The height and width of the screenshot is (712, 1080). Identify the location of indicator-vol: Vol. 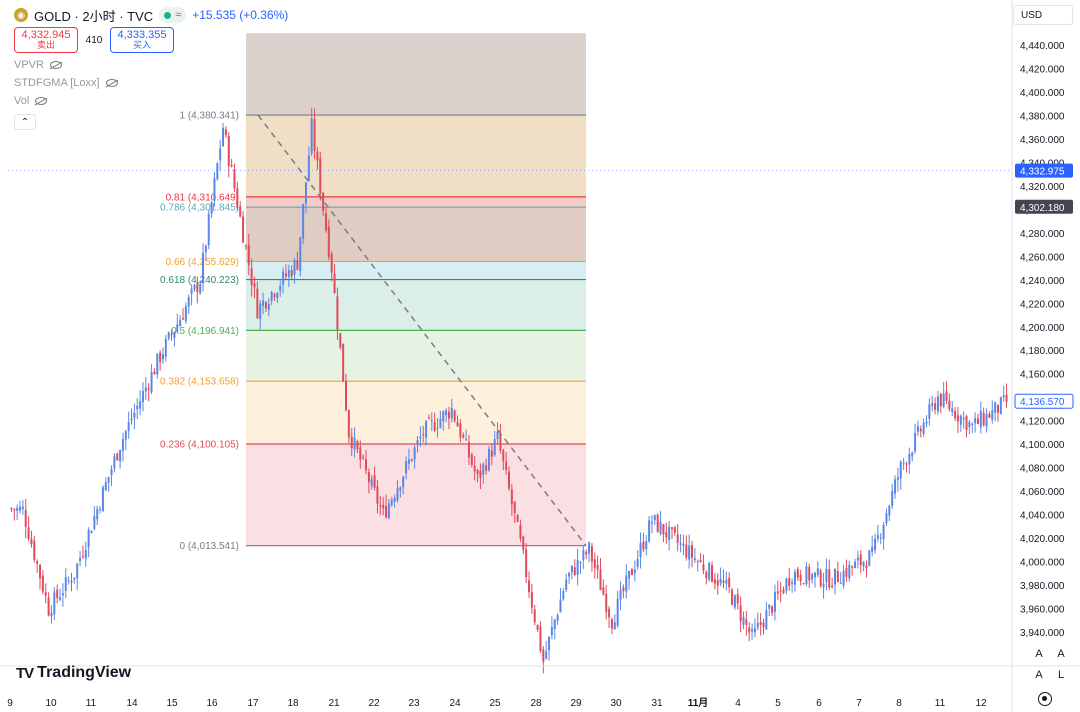
(31, 101).